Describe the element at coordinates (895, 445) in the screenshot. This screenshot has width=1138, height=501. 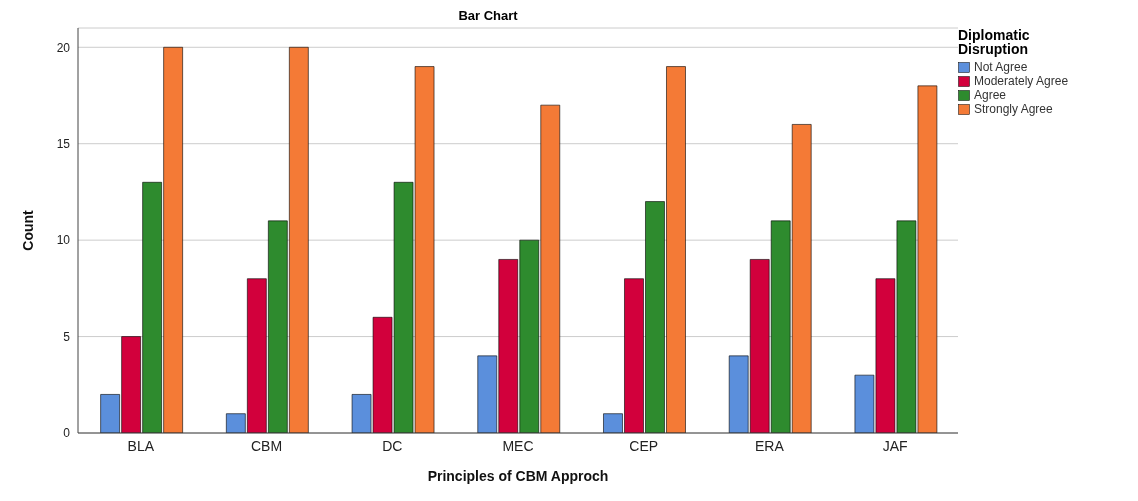
I see `x-tick-label: JAF` at that location.